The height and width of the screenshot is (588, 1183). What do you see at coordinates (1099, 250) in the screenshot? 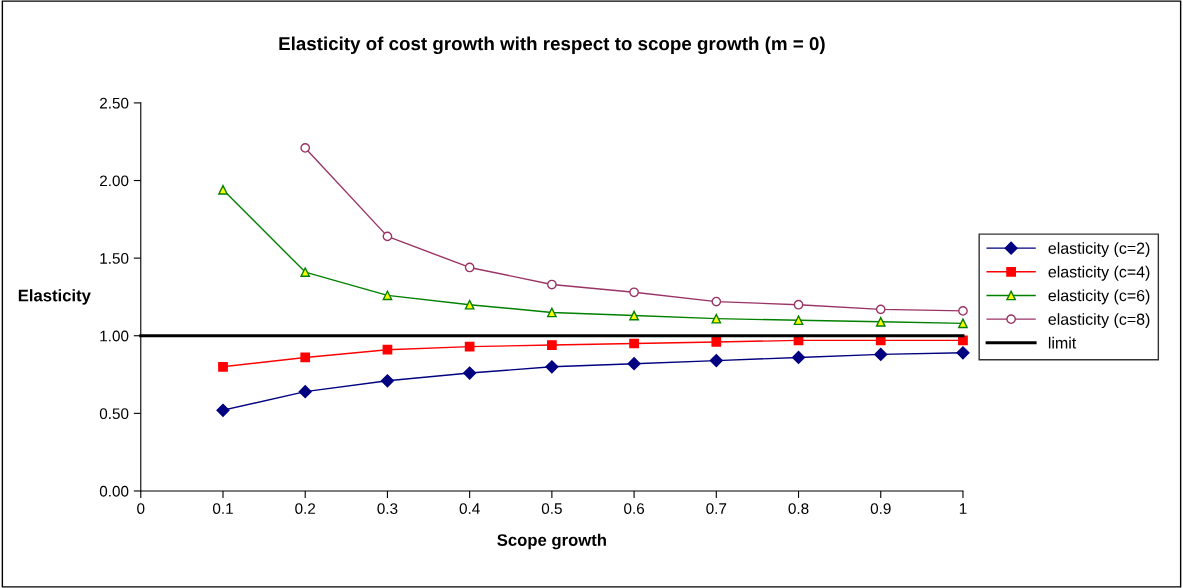
I see `legend-label: elasticity (c=2)` at bounding box center [1099, 250].